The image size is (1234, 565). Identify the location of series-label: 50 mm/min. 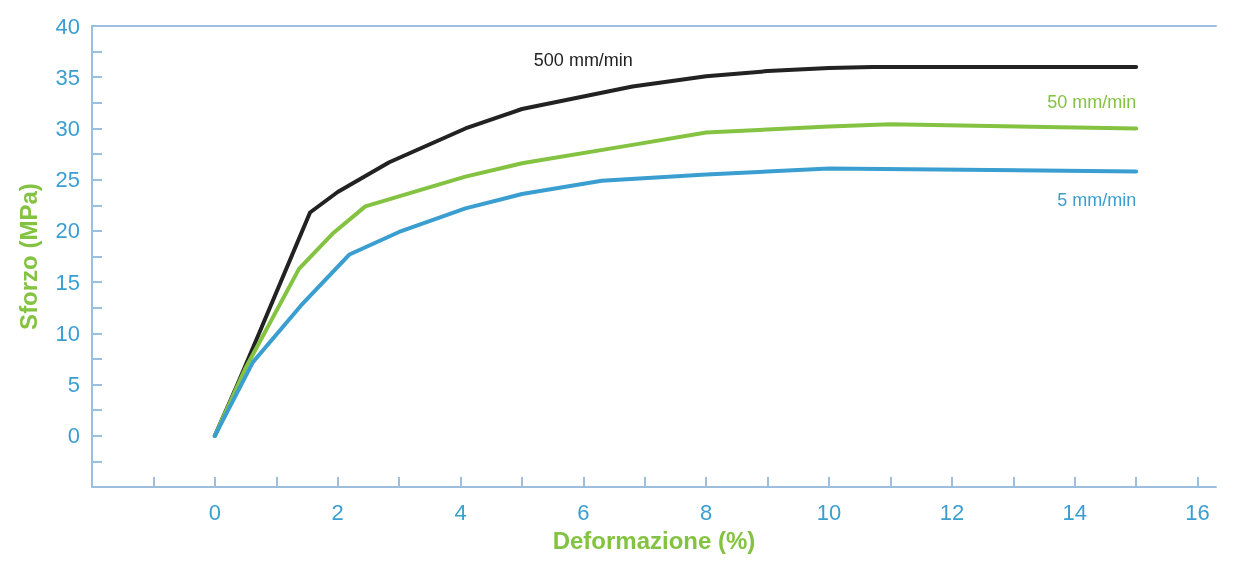
(1092, 102).